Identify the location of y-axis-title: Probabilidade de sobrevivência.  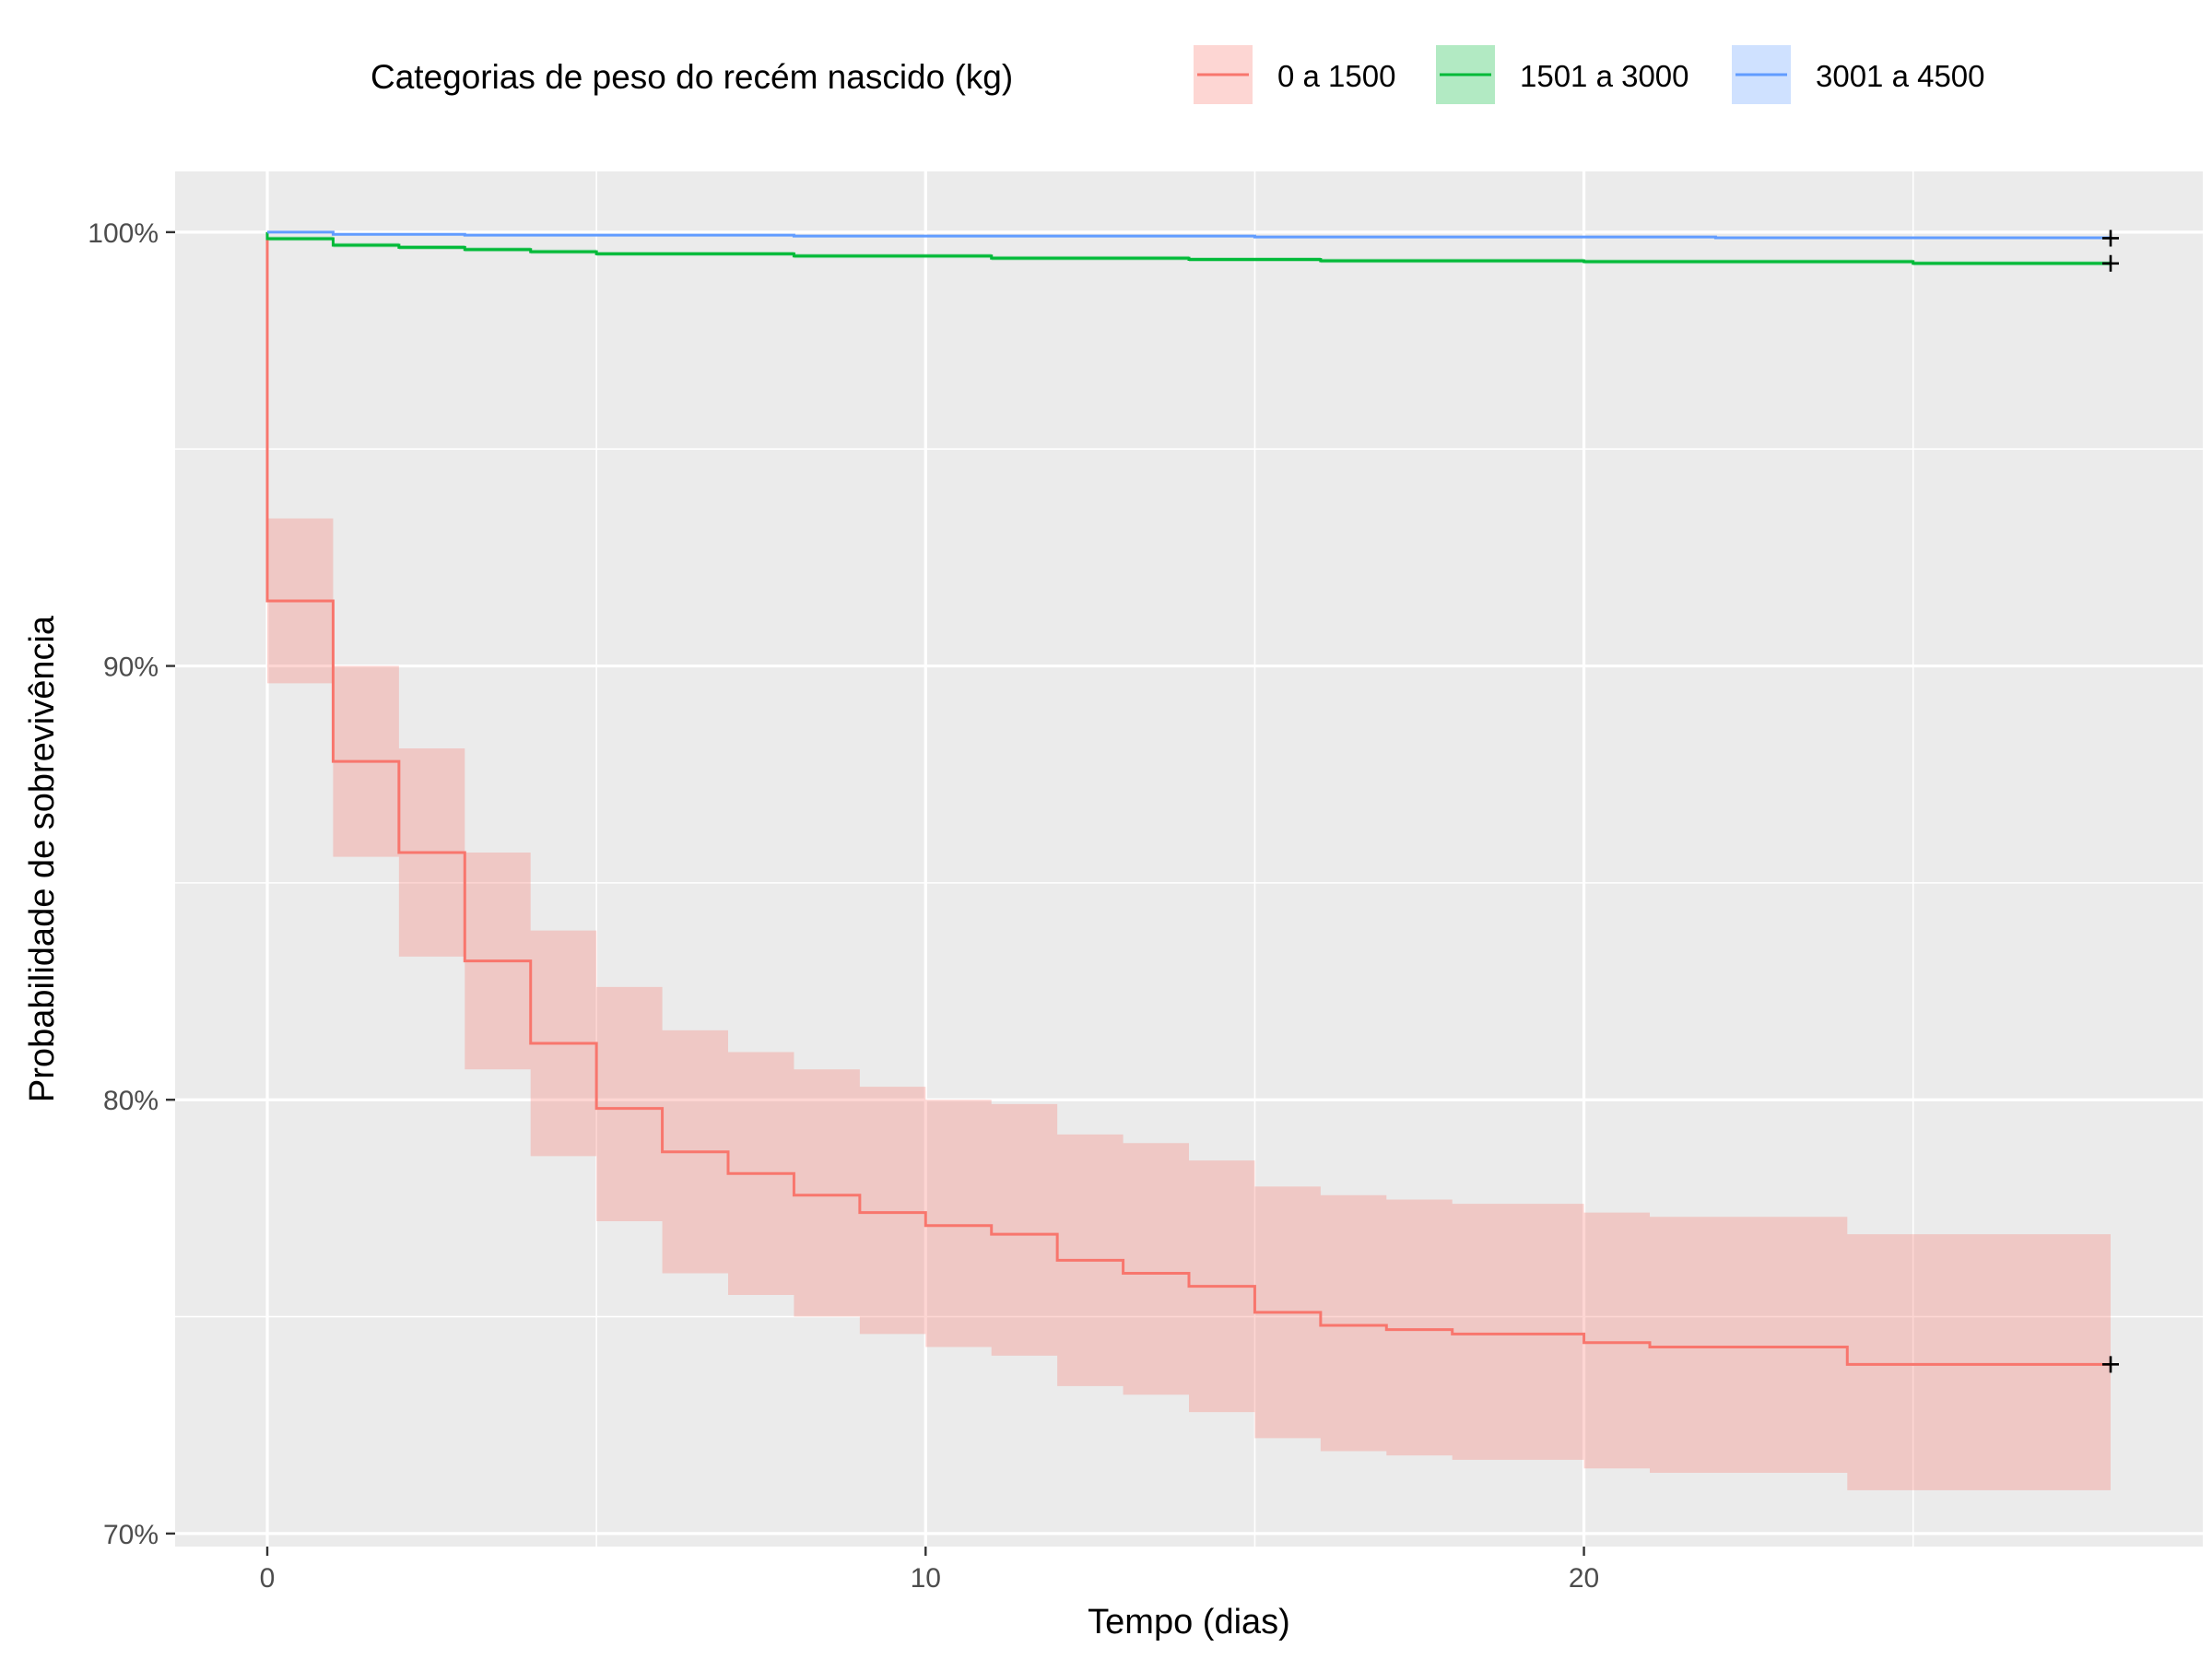
(42, 858).